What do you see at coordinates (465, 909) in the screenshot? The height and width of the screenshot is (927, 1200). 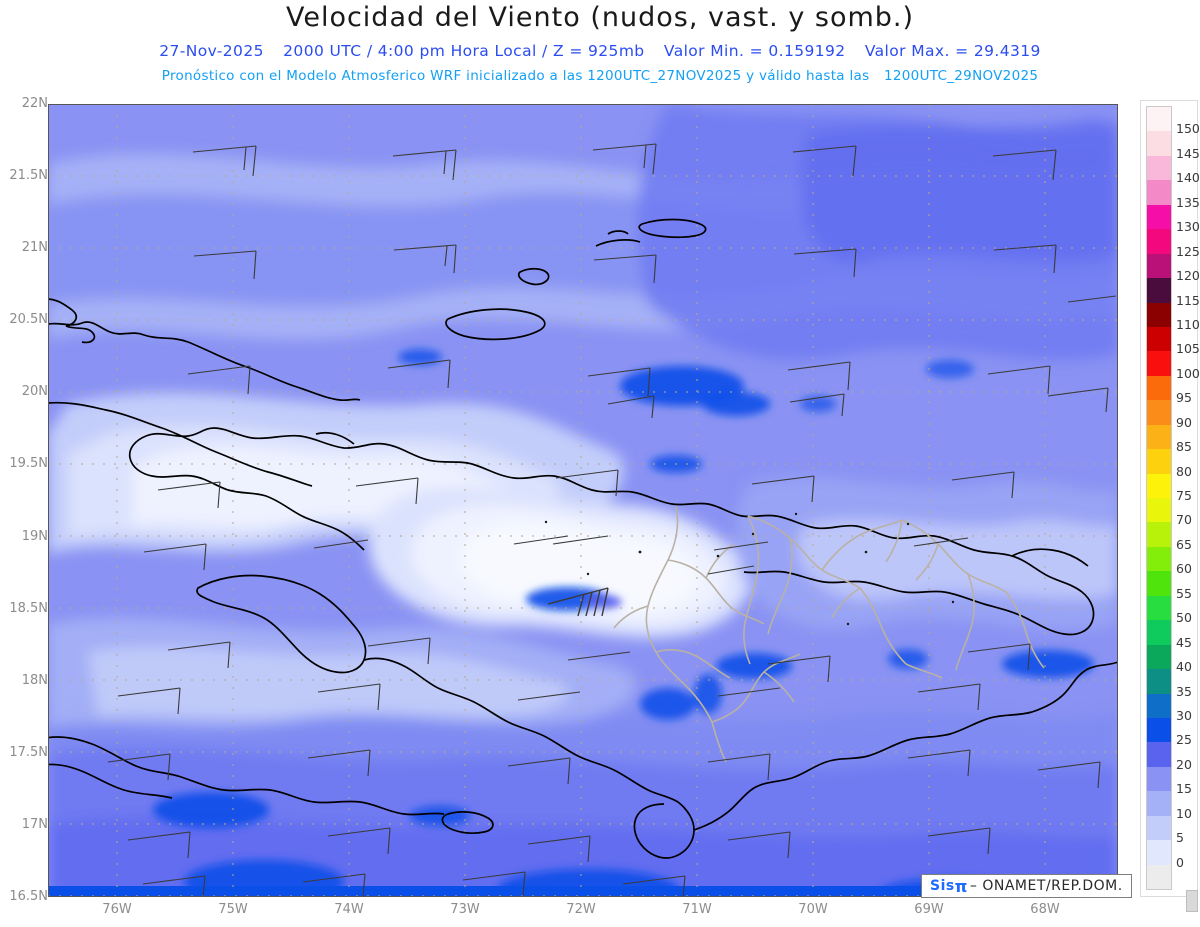 I see `longitude-tick-label: 73W` at bounding box center [465, 909].